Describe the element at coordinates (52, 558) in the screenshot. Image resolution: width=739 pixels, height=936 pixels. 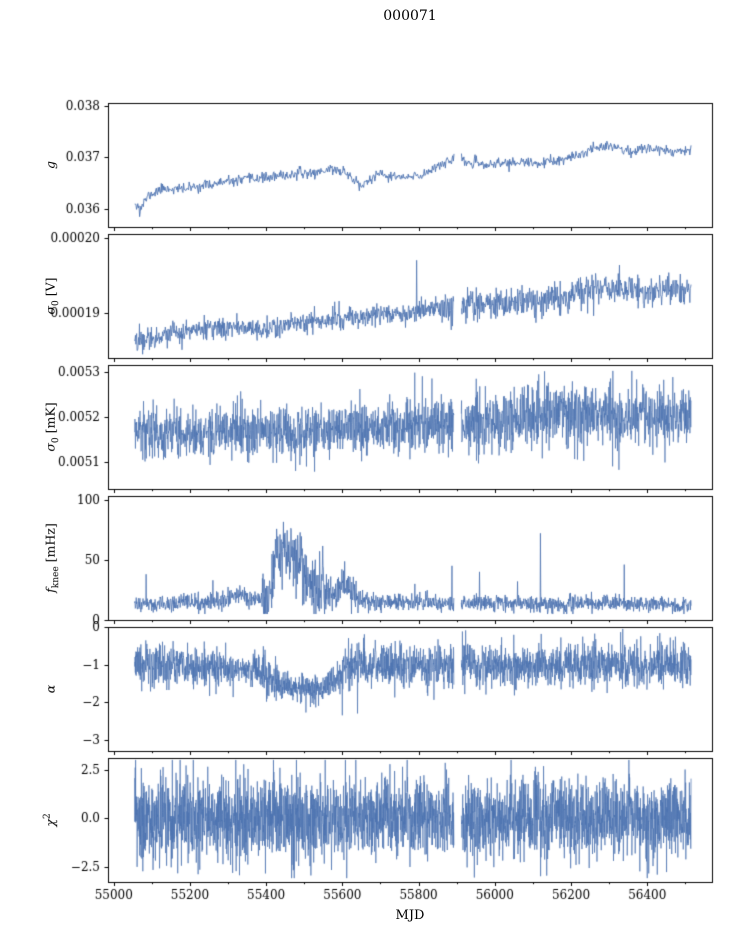
I see `y-axis-label-knee-frequency: fknee [mHz]` at that location.